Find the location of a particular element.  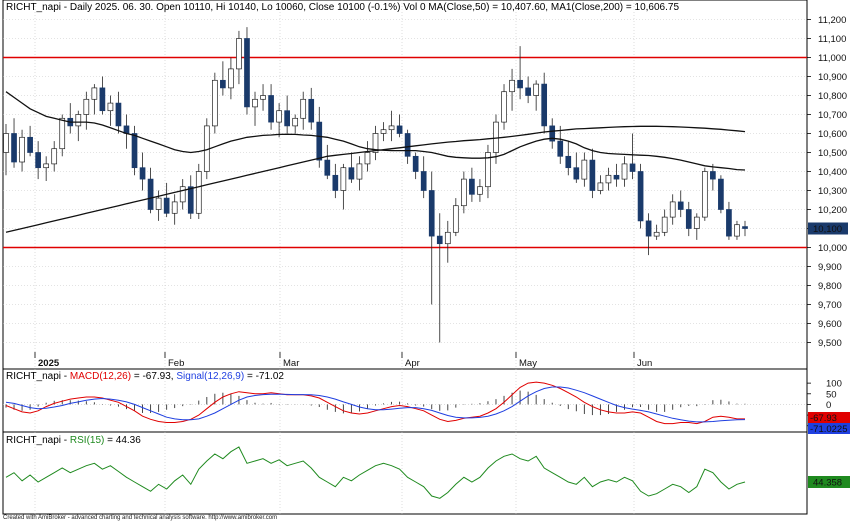

rsi-value-badge is located at coordinates (829, 482).